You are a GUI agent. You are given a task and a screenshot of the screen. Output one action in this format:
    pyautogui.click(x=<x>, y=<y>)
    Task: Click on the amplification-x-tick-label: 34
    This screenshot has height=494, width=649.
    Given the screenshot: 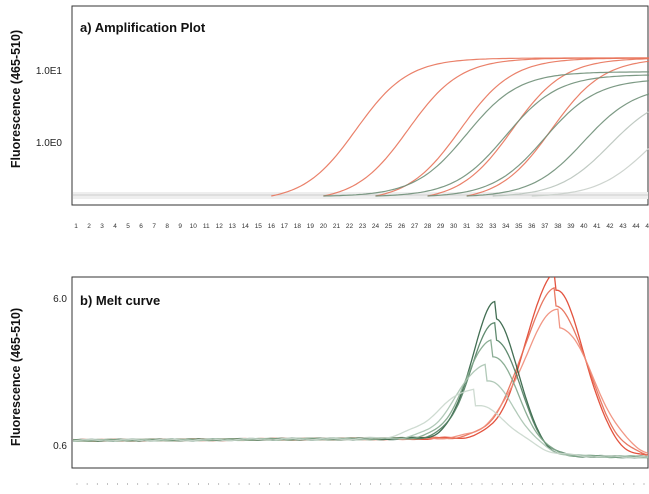 What is the action you would take?
    pyautogui.click(x=506, y=226)
    